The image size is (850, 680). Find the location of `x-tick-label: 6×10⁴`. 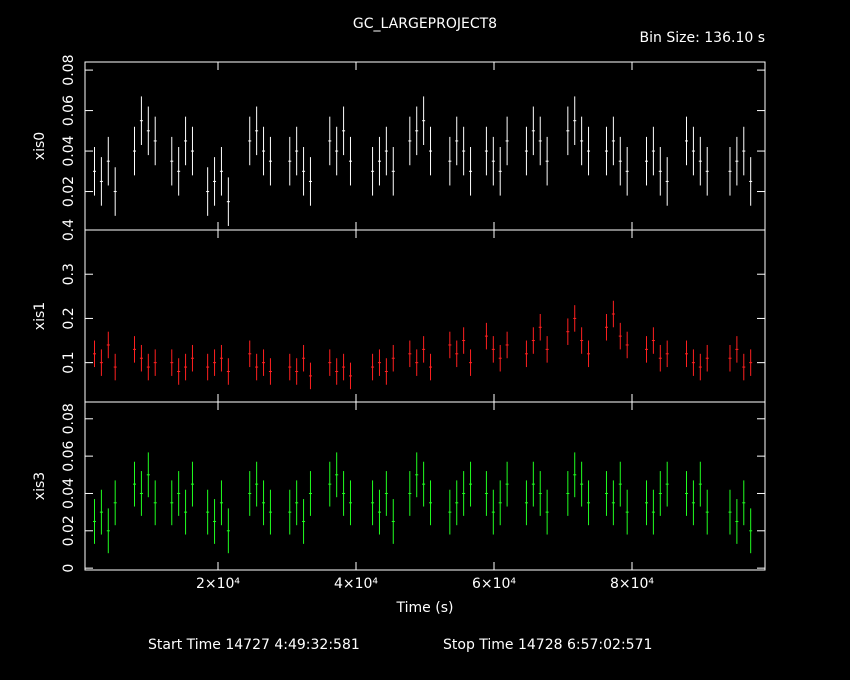

x-tick-label: 6×10⁴ is located at coordinates (494, 584).